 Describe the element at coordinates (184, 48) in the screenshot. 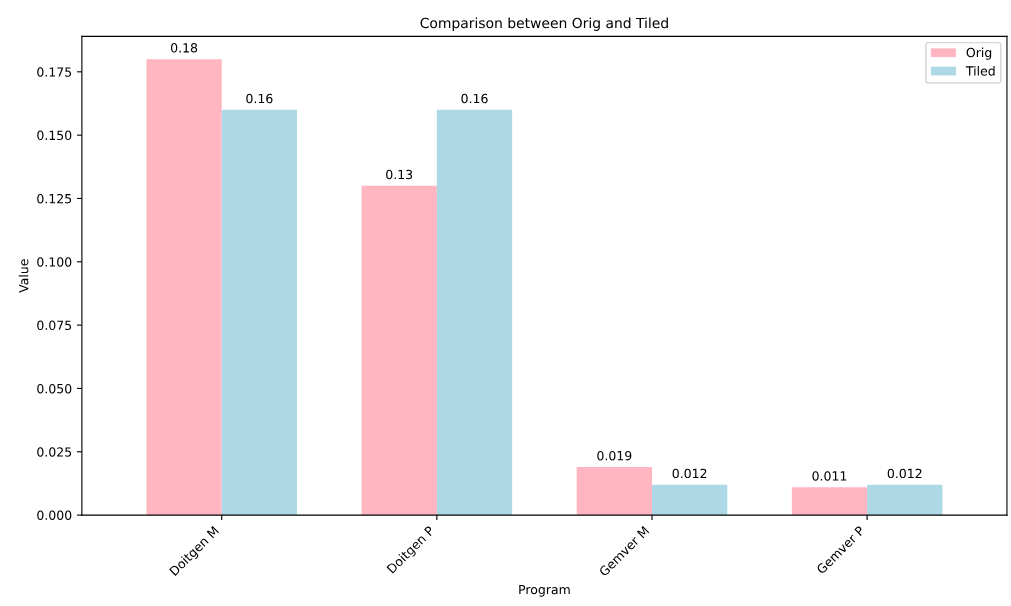

I see `data-label: 0.18` at that location.